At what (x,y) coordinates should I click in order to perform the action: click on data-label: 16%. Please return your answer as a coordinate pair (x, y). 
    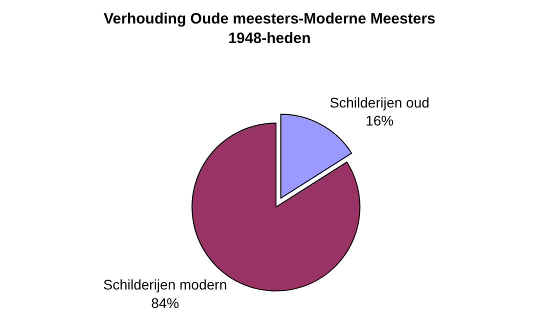
    Looking at the image, I should click on (380, 120).